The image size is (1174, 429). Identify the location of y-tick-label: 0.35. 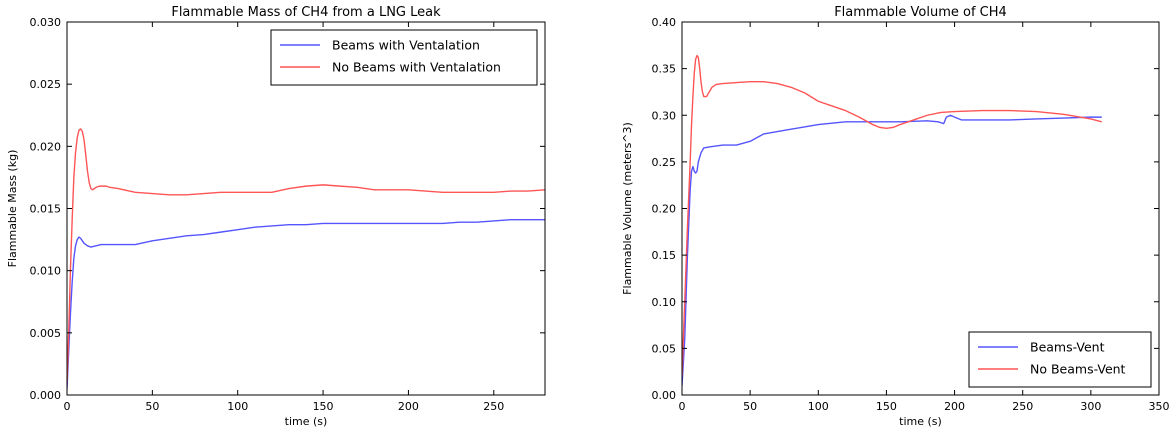
(664, 69).